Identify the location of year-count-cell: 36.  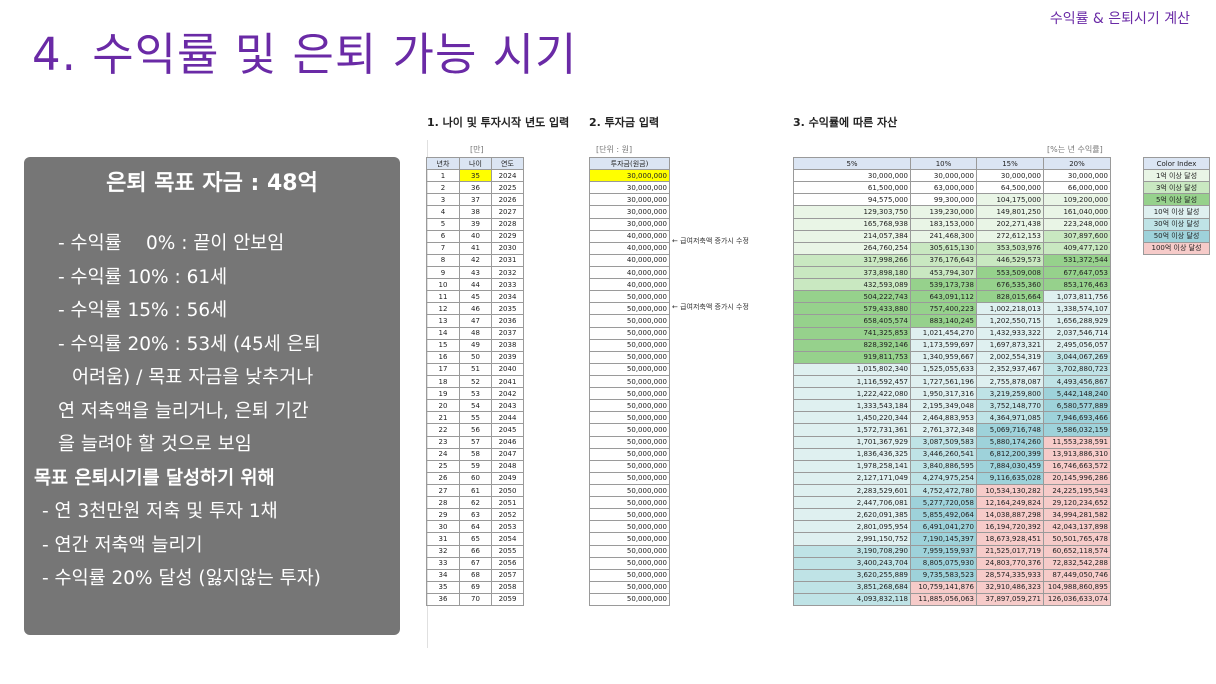
(443, 599).